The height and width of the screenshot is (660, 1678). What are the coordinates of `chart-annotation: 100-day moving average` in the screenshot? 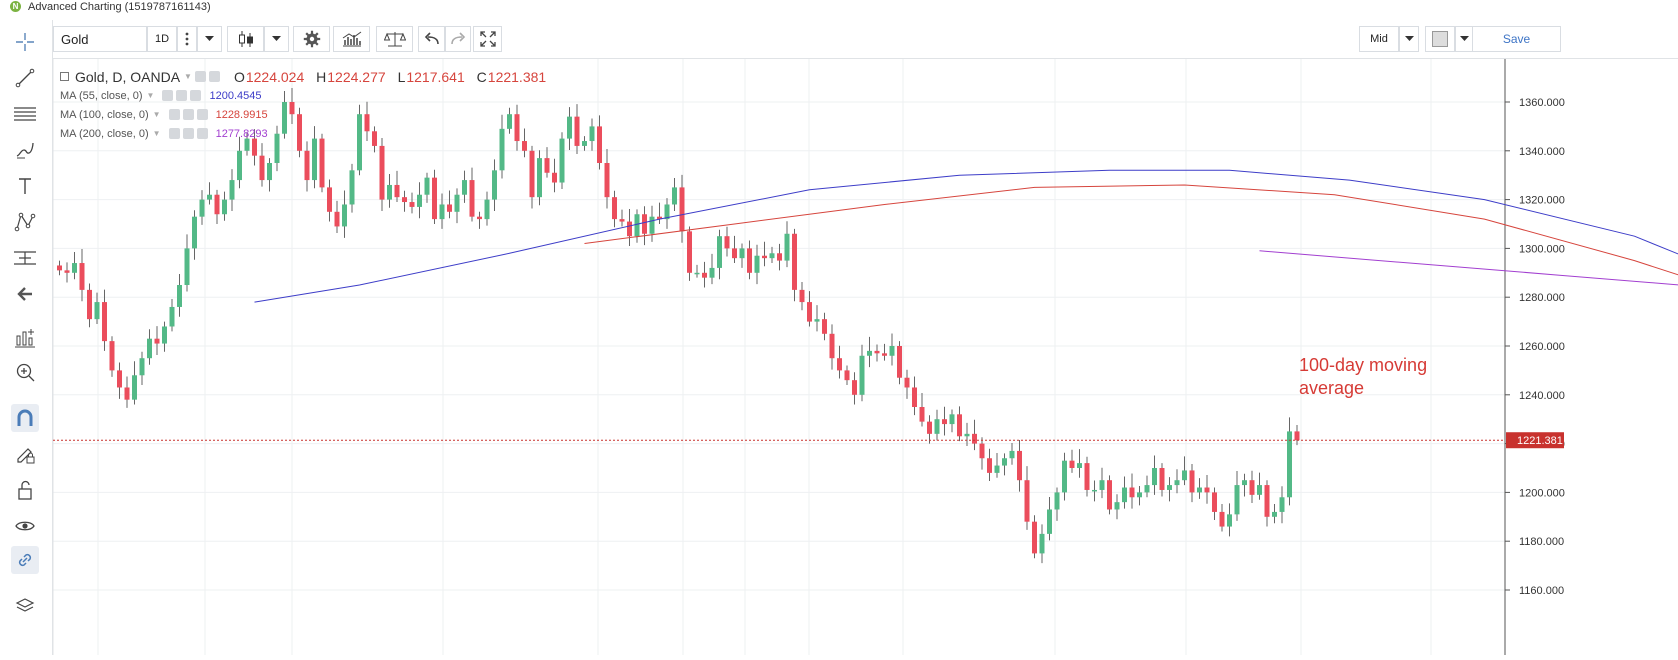 It's located at (1363, 377).